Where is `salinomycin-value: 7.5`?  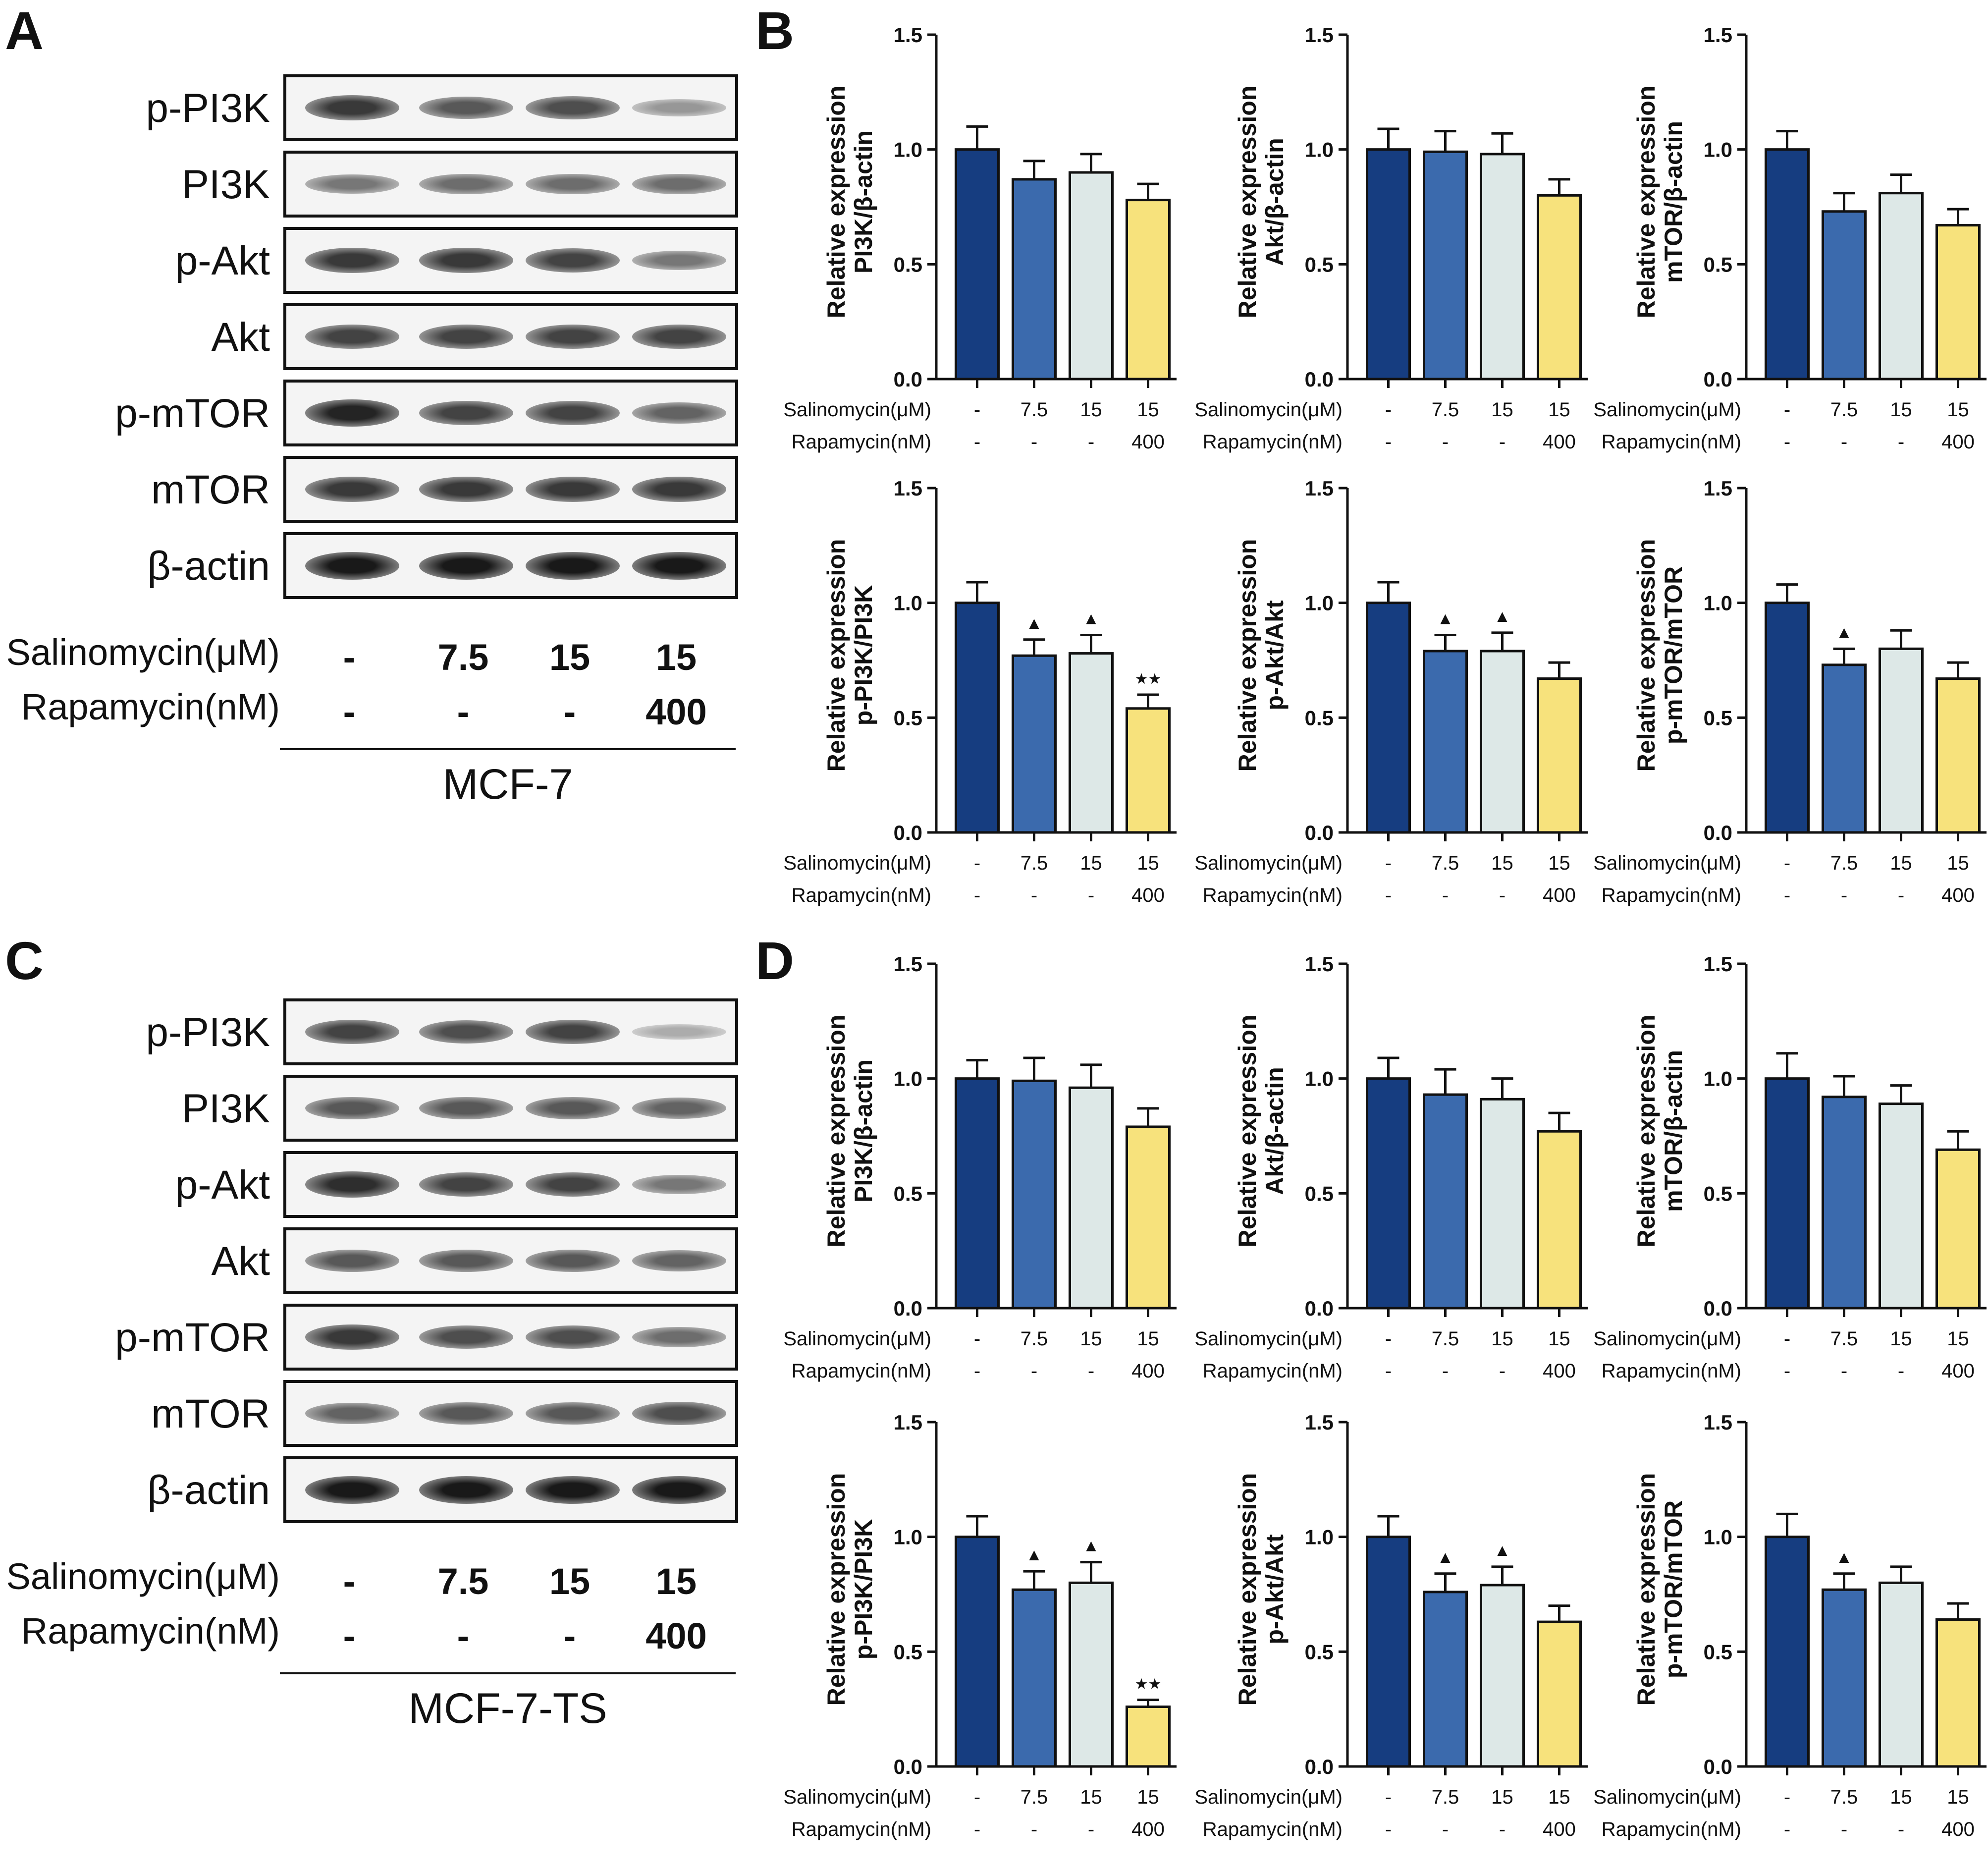
salinomycin-value: 7.5 is located at coordinates (1844, 1797).